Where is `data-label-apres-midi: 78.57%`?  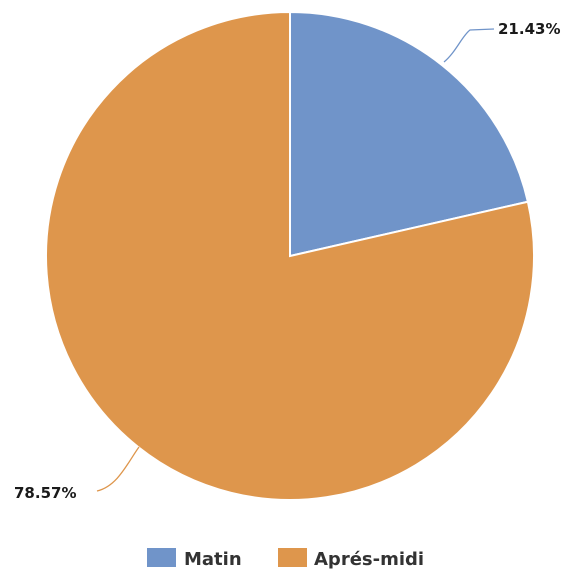
data-label-apres-midi: 78.57% is located at coordinates (45, 493).